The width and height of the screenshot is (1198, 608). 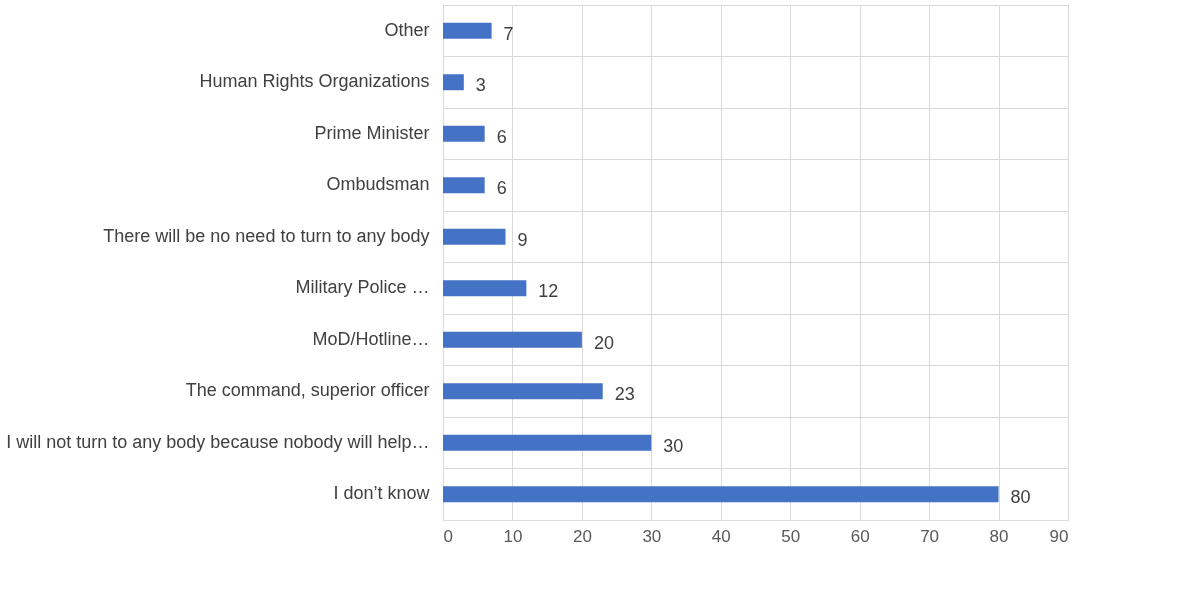 I want to click on y-tick-label: Ombudsman, so click(x=378, y=184).